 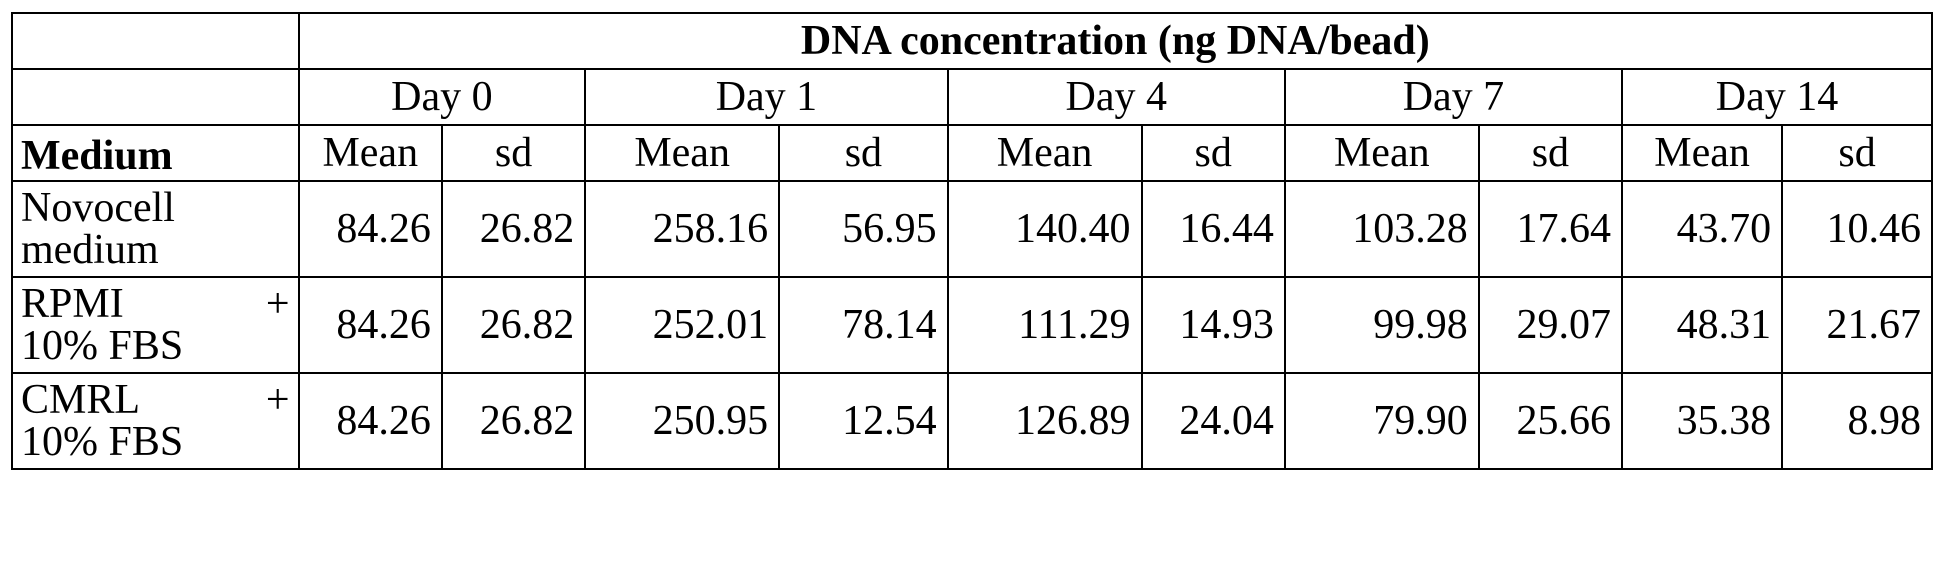 What do you see at coordinates (1550, 421) in the screenshot?
I see `value-cell: 25.66` at bounding box center [1550, 421].